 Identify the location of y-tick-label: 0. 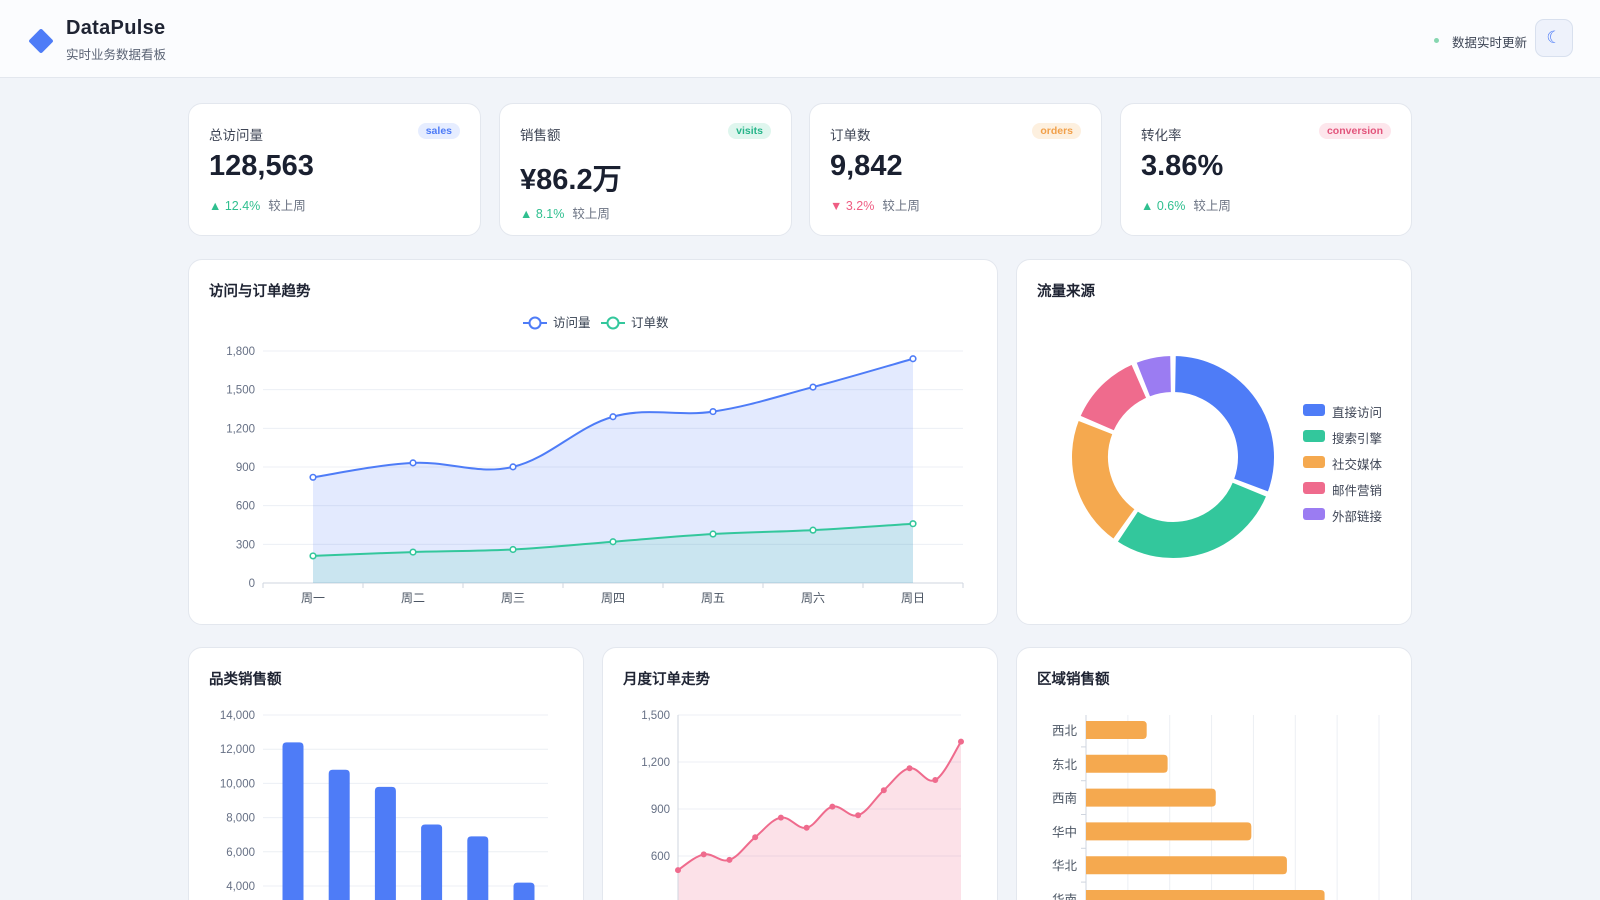
(252, 584).